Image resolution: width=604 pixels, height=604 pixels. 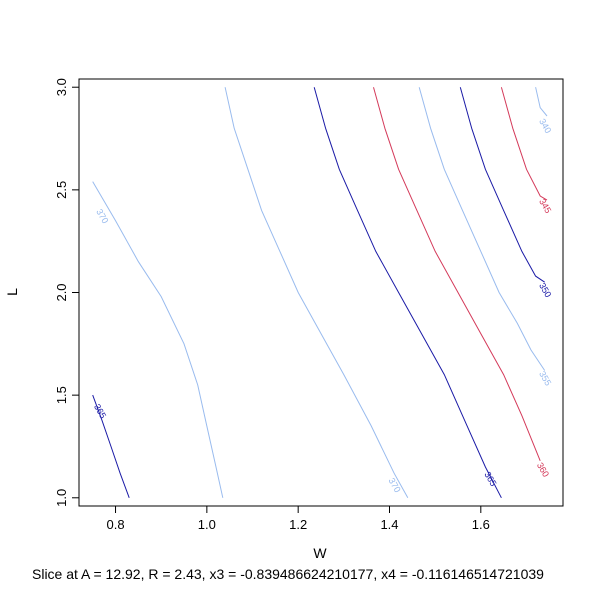 I want to click on y-tick-label: 2.0, so click(x=61, y=292).